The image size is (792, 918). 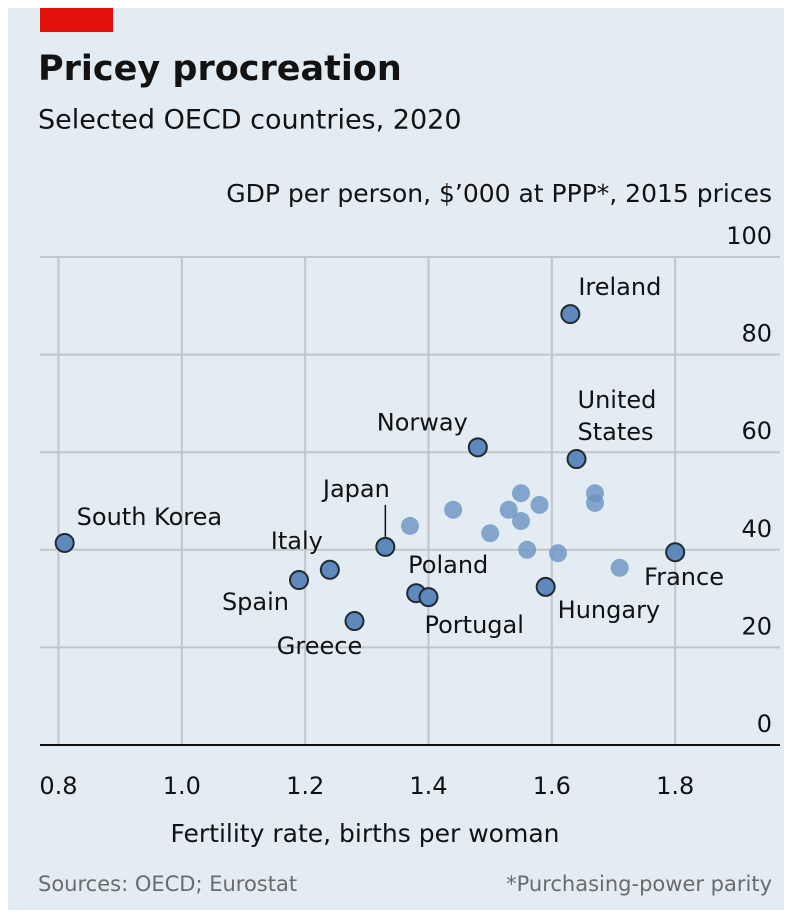 What do you see at coordinates (617, 416) in the screenshot?
I see `point-label: United States` at bounding box center [617, 416].